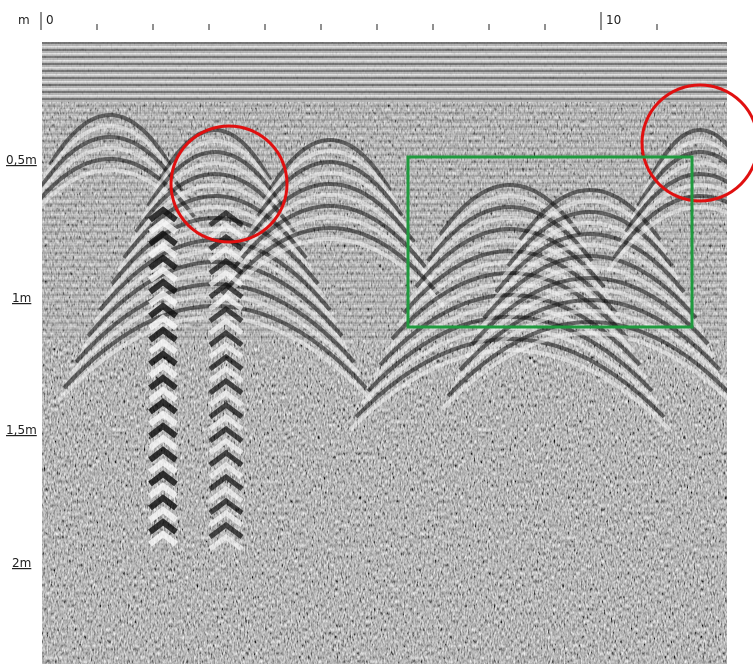 Image resolution: width=753 pixels, height=664 pixels. I want to click on depth-label: 1m, so click(21, 298).